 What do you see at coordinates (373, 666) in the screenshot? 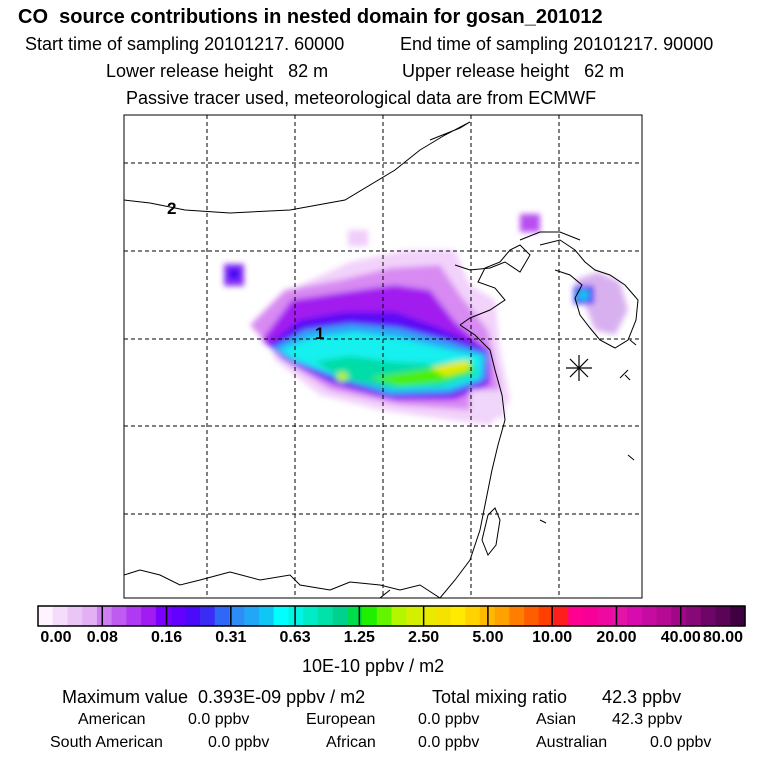
I see `colorbar-units: 10E-10 ppbv / m2` at bounding box center [373, 666].